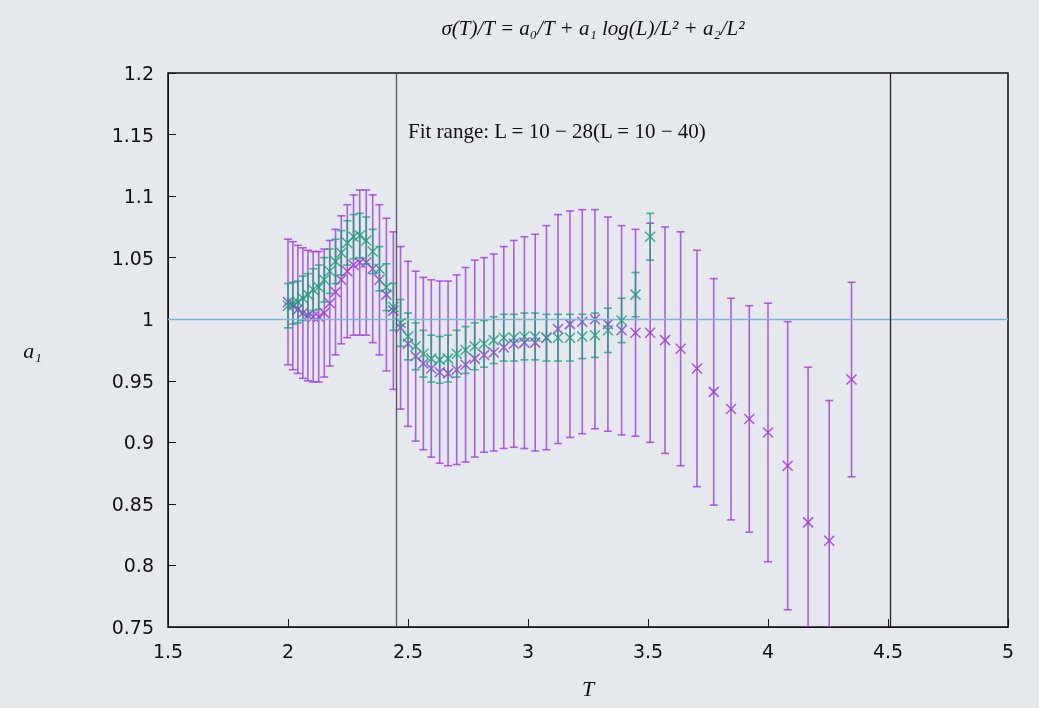 This screenshot has height=708, width=1039. What do you see at coordinates (138, 73) in the screenshot?
I see `y-tick-label: 1.2` at bounding box center [138, 73].